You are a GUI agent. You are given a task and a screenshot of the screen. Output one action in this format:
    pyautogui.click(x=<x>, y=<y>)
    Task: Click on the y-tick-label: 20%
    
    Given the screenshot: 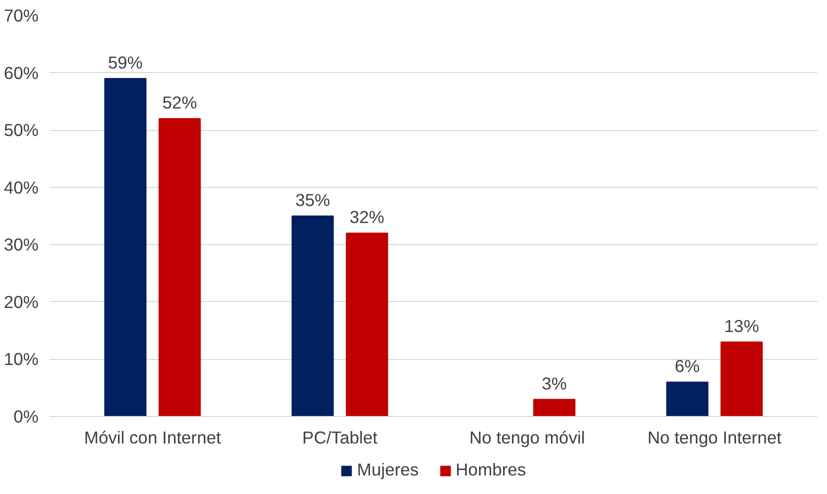 What is the action you would take?
    pyautogui.click(x=21, y=302)
    